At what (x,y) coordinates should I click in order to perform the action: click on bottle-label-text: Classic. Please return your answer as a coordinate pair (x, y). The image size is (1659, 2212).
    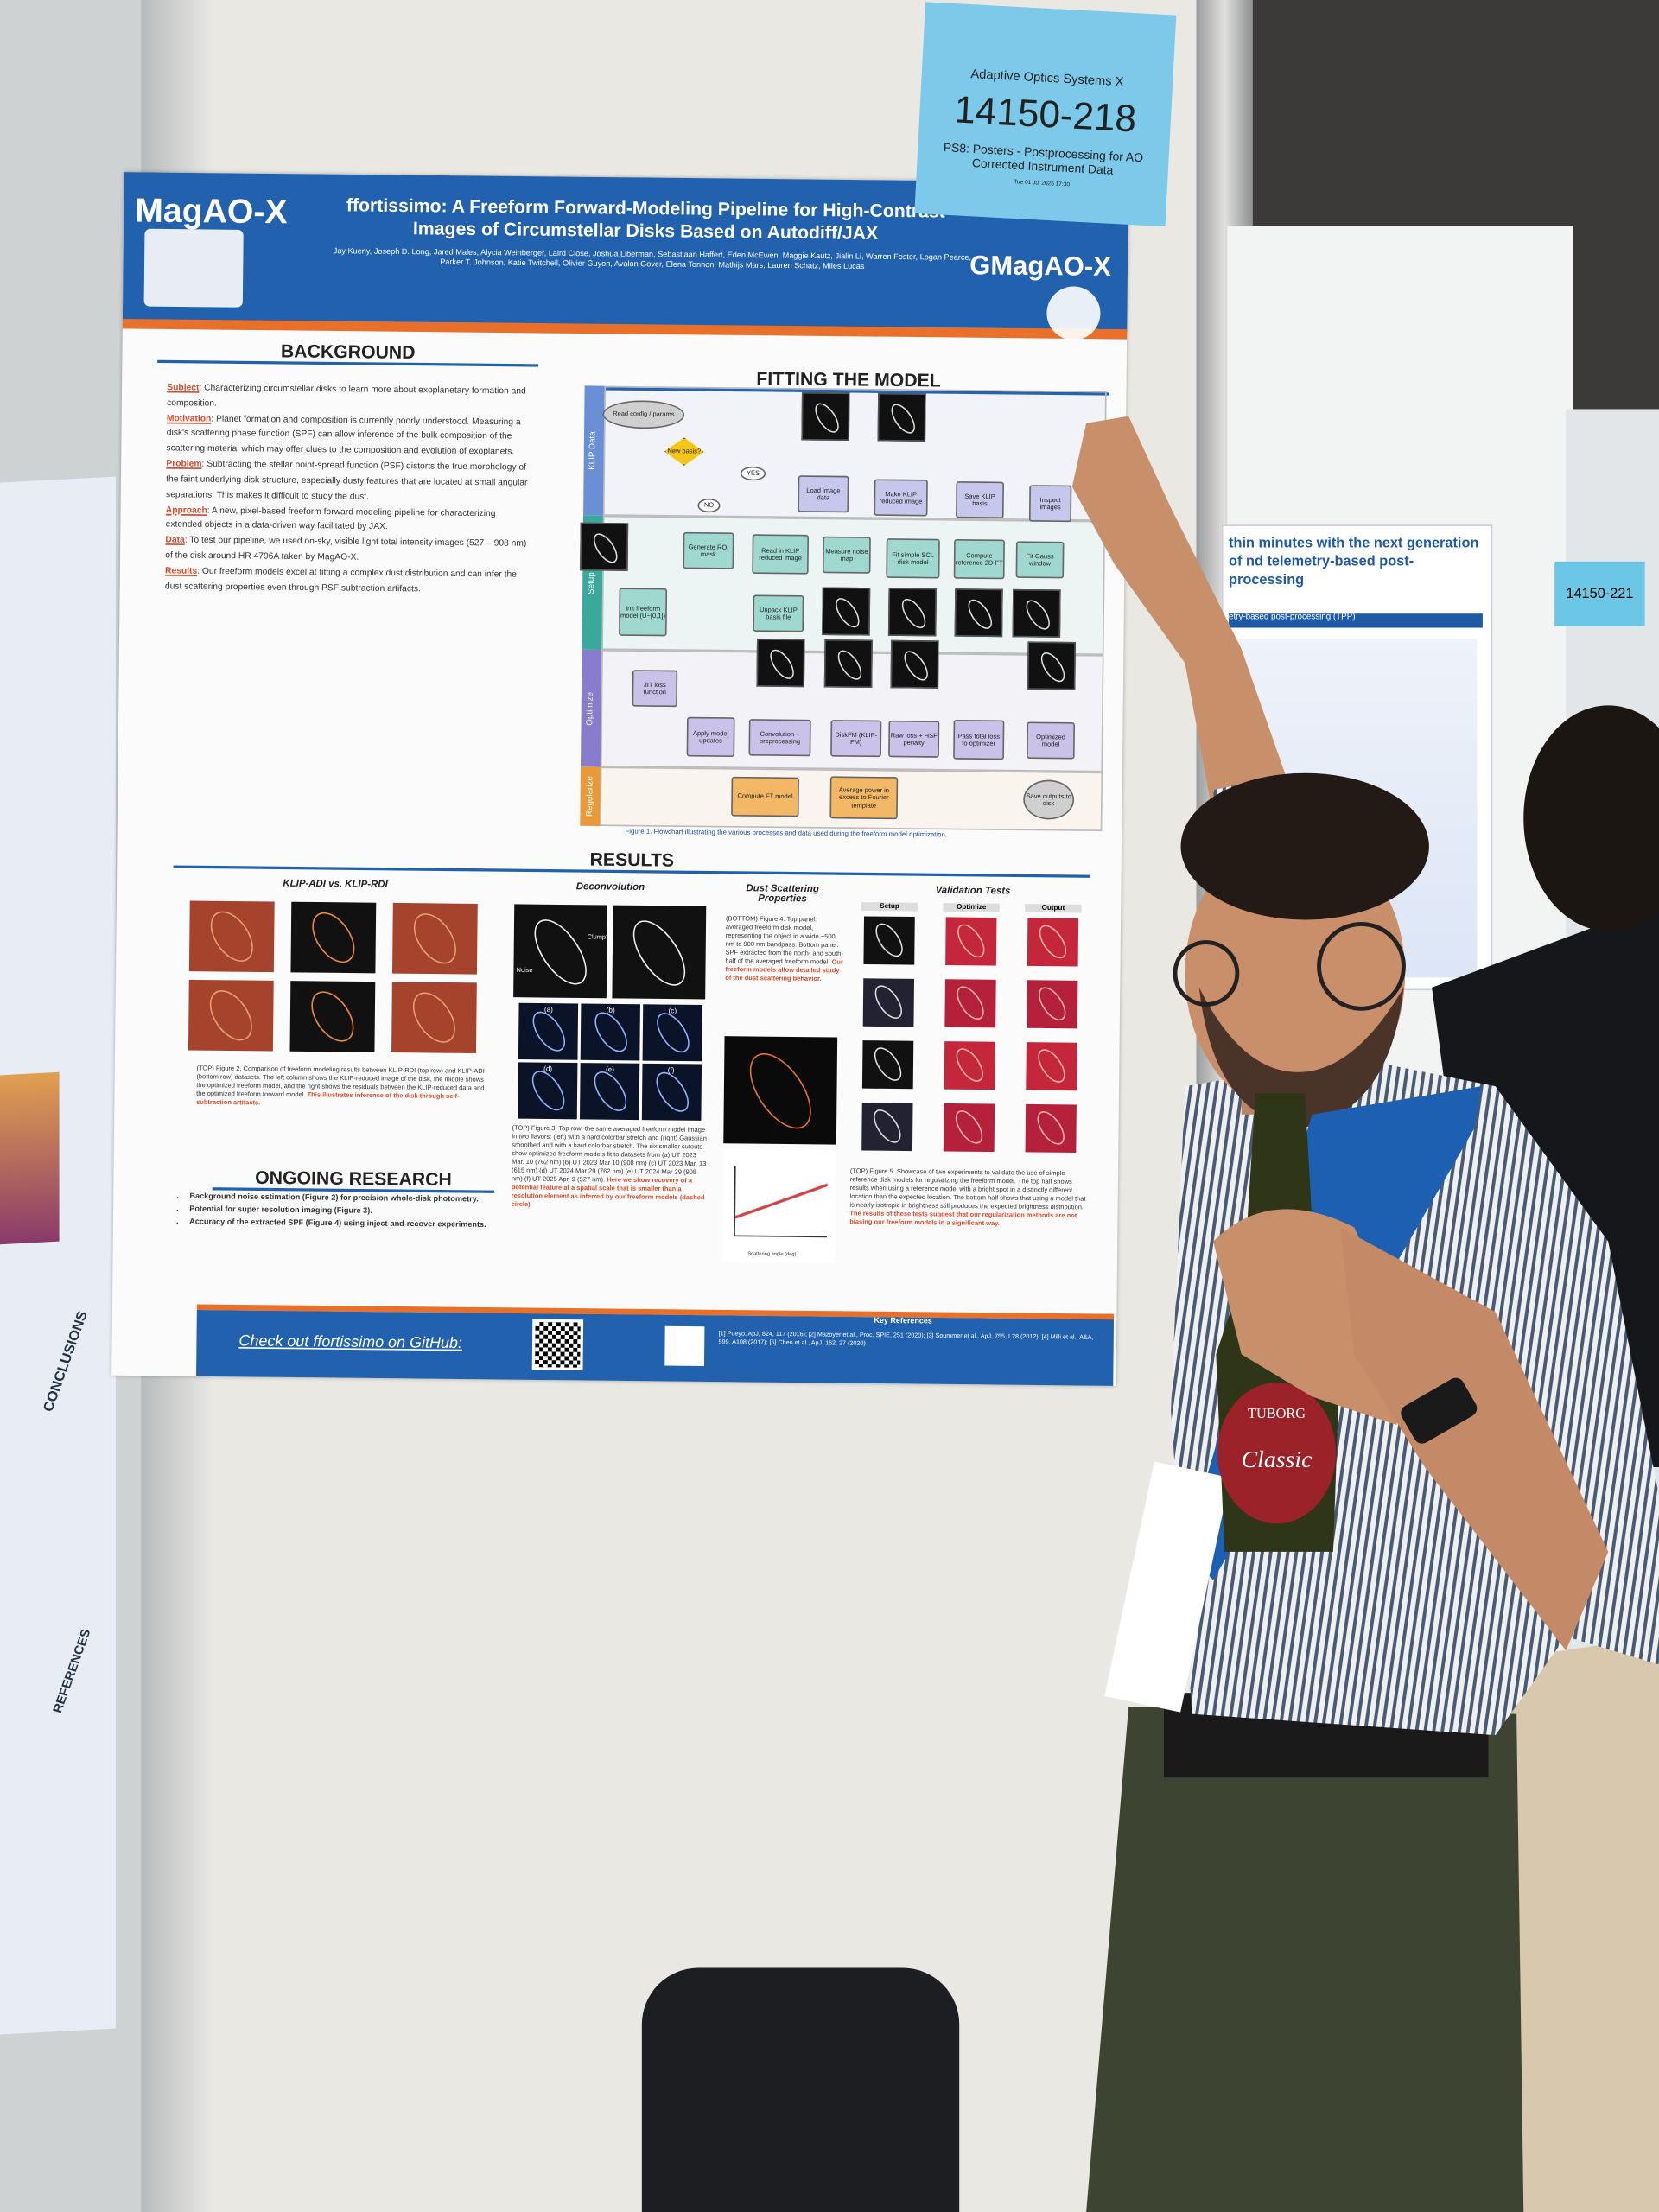
    Looking at the image, I should click on (1277, 1459).